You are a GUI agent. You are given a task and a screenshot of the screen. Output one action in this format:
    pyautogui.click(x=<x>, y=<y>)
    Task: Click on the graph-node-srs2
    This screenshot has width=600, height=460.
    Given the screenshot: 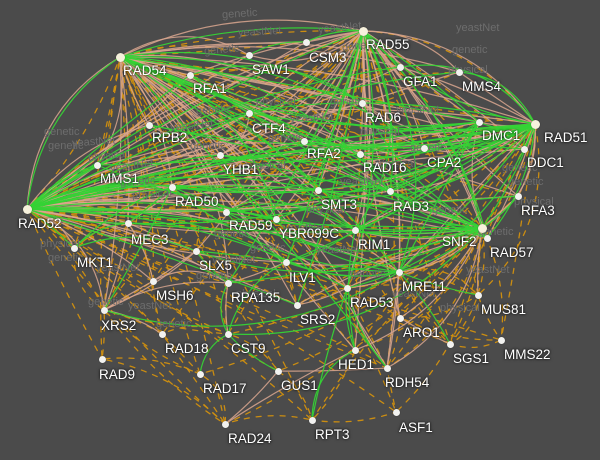 What is the action you would take?
    pyautogui.click(x=297, y=305)
    